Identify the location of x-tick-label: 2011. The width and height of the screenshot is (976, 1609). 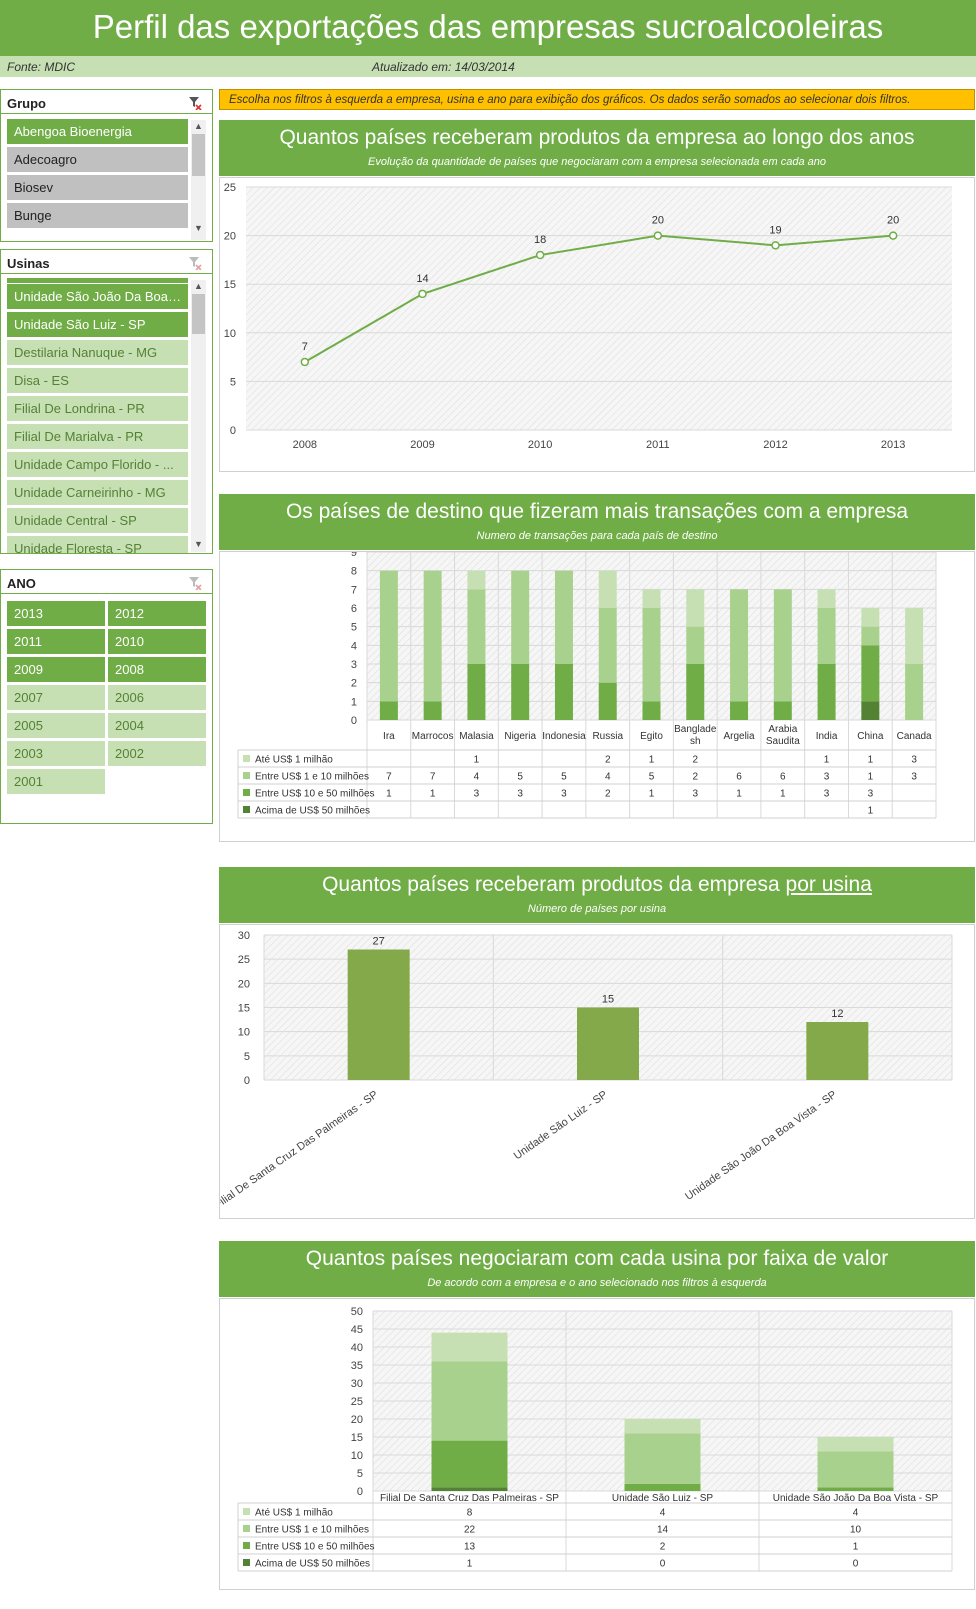
(658, 445).